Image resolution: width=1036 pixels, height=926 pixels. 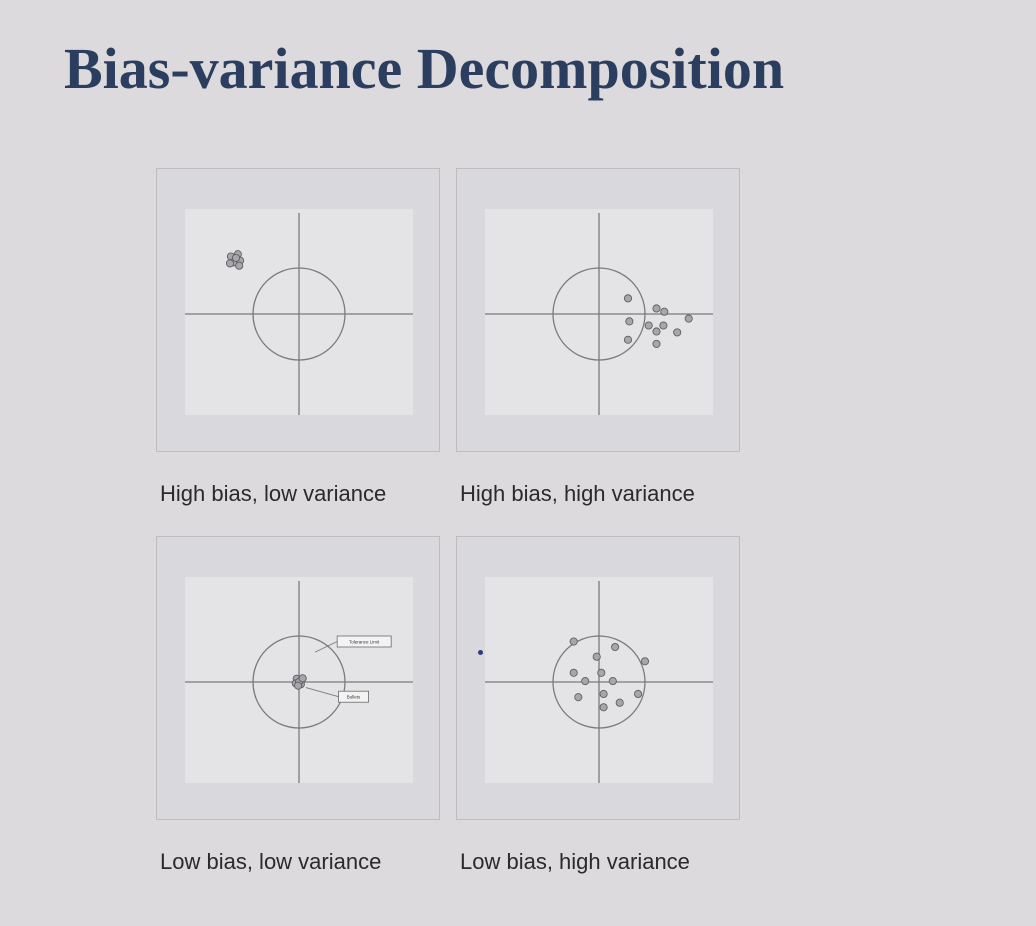 I want to click on pointer-dot, so click(x=480, y=652).